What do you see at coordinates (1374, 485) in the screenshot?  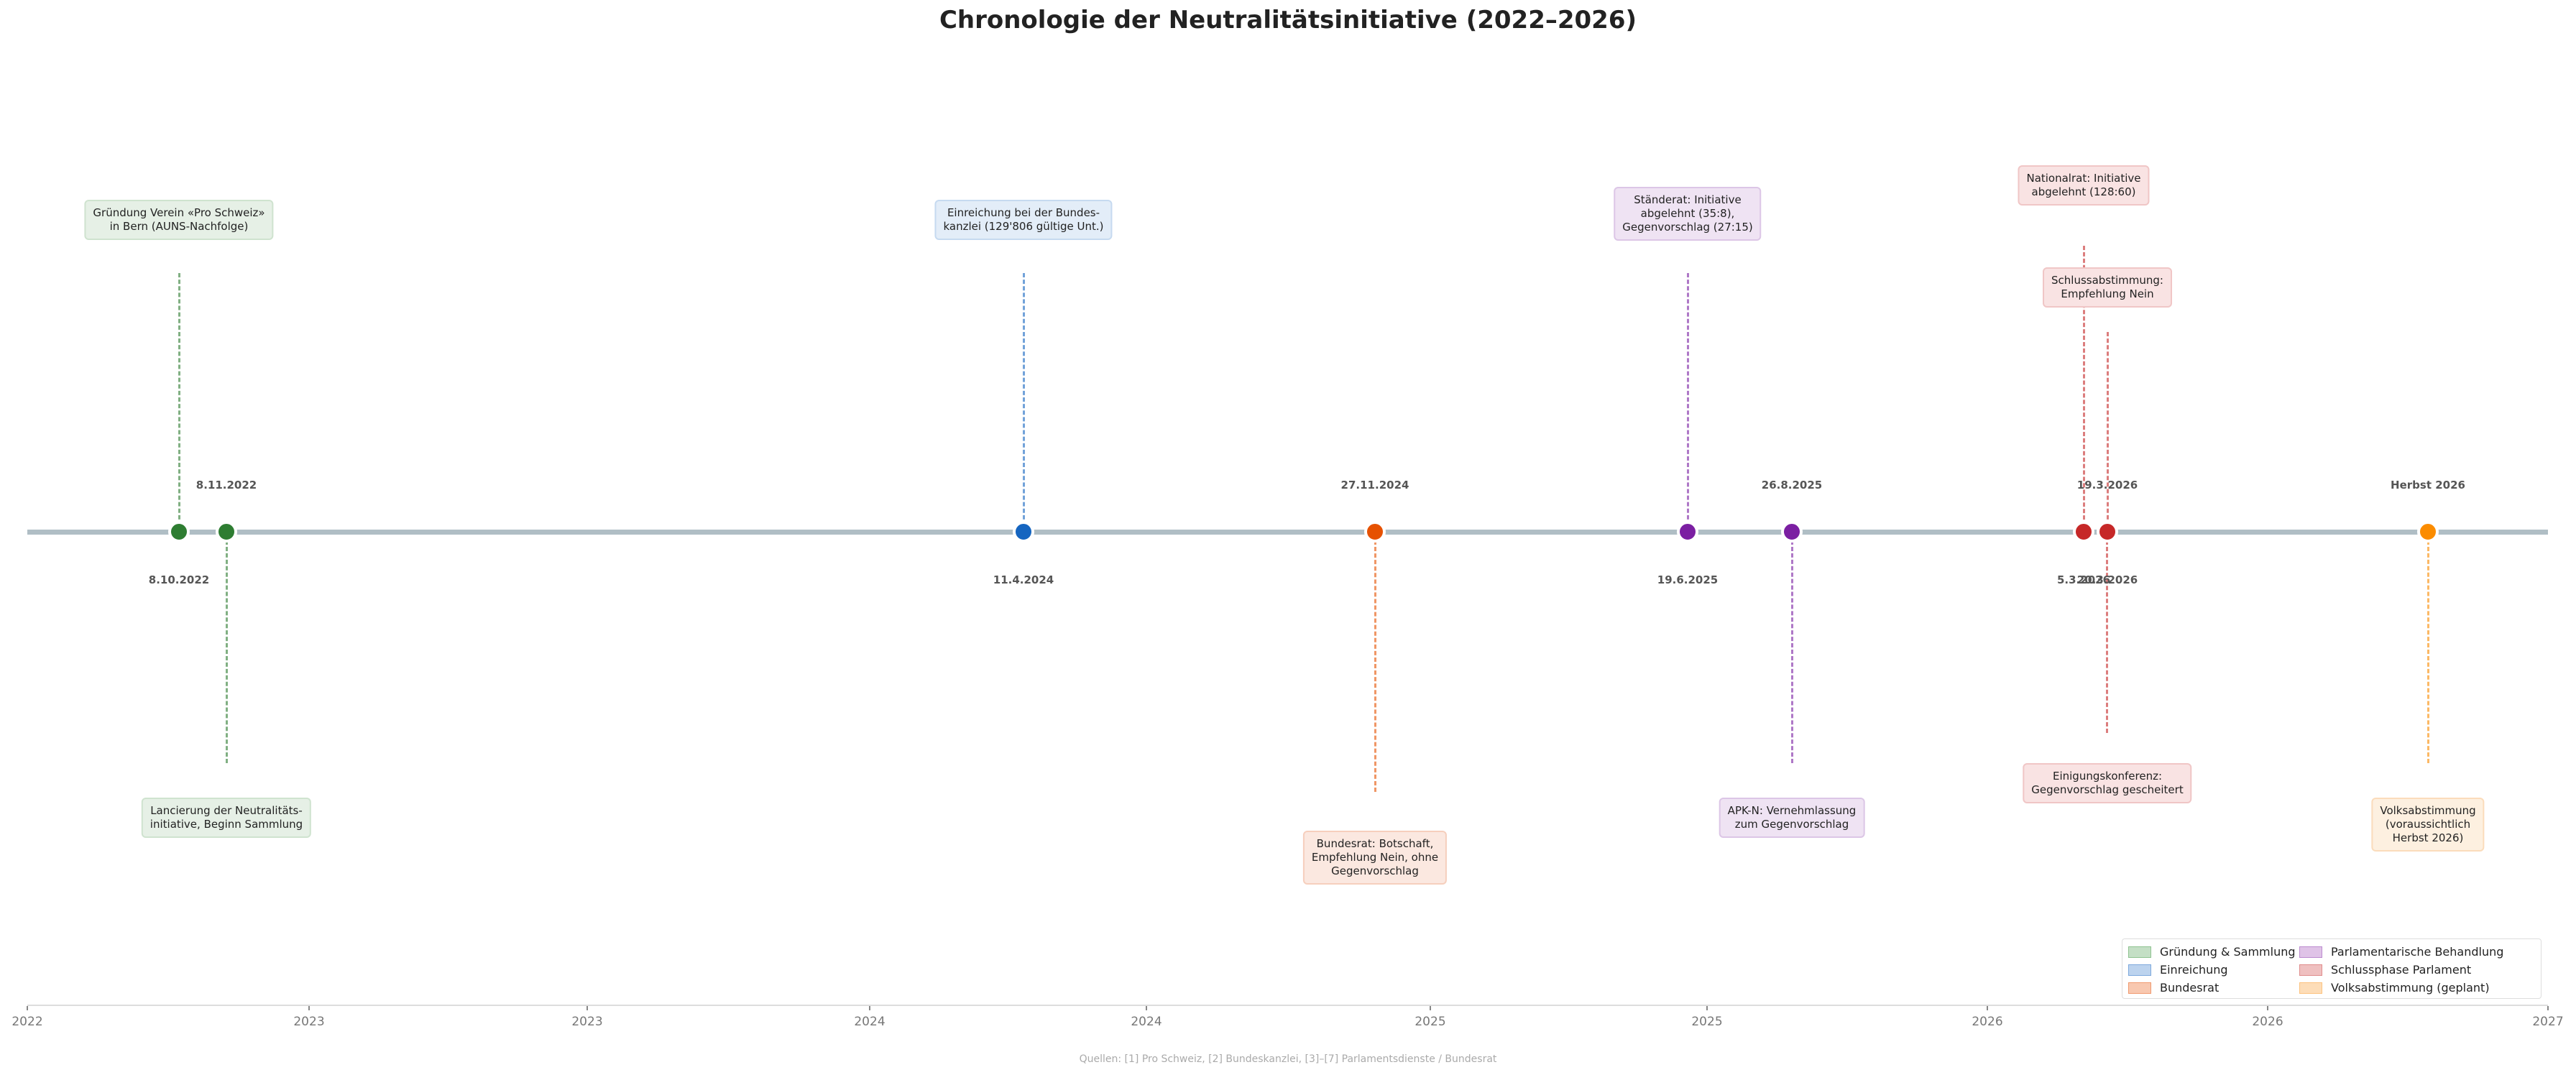 I see `date-label-4: 27.11.2024` at bounding box center [1374, 485].